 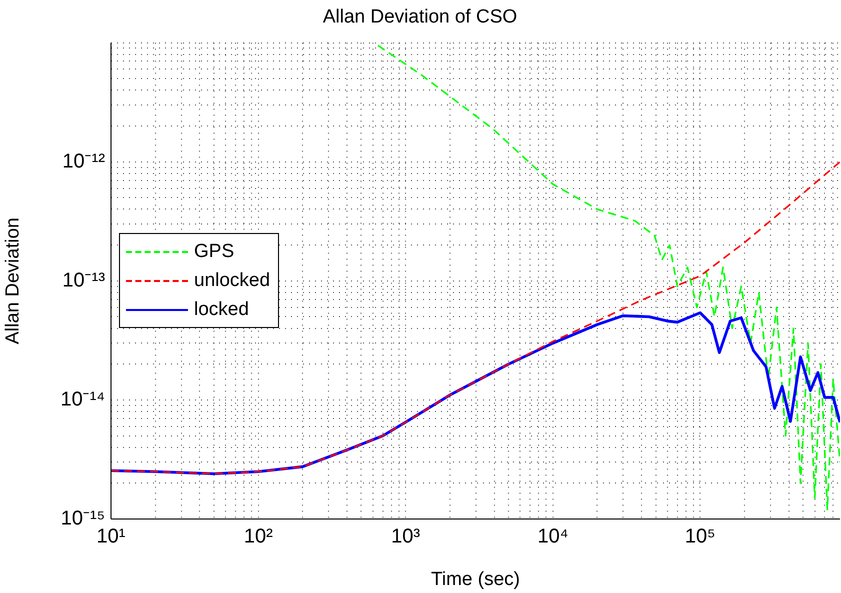 What do you see at coordinates (552, 537) in the screenshot?
I see `x-tick-label: 10⁴` at bounding box center [552, 537].